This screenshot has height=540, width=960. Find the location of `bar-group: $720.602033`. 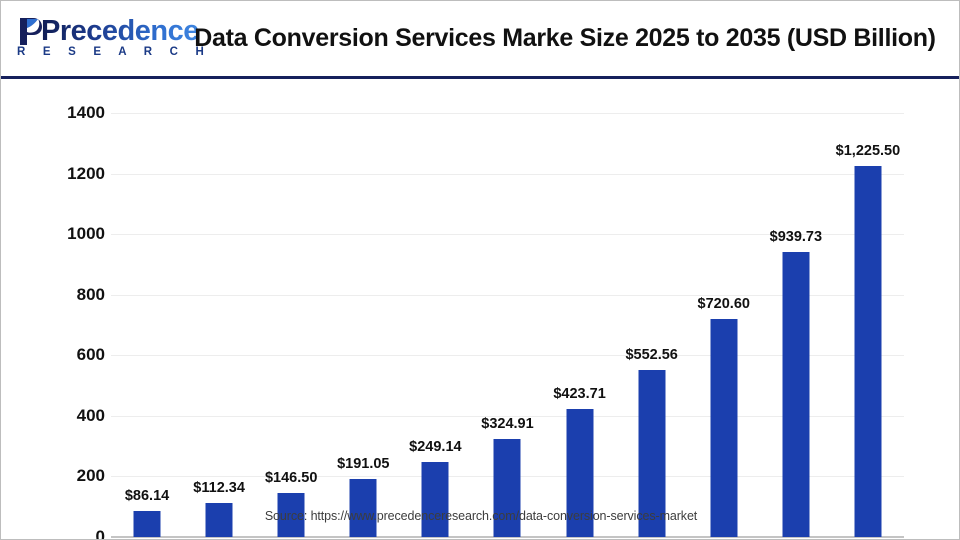

bar-group: $720.602033 is located at coordinates (724, 325).